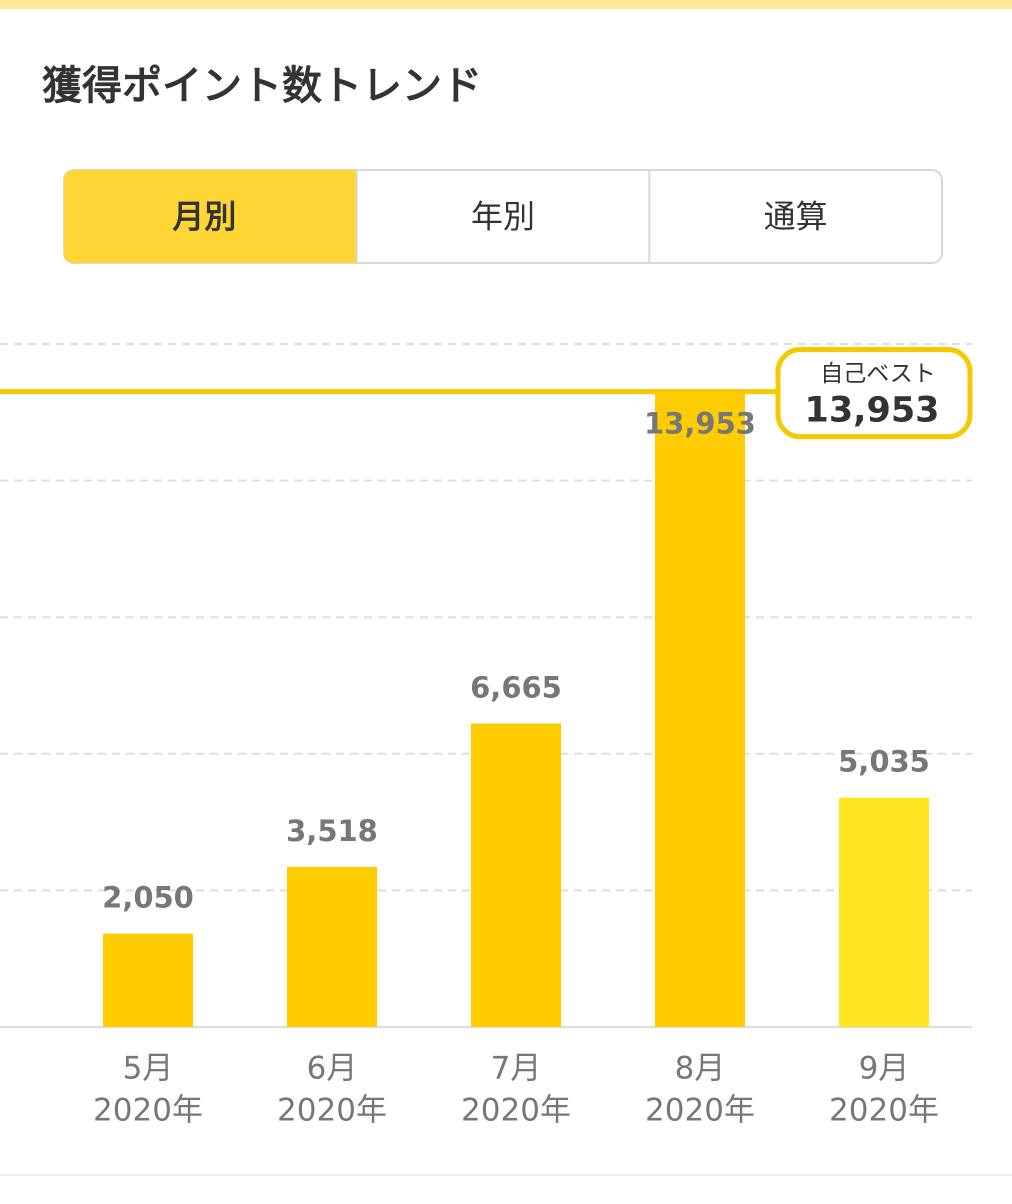 Image resolution: width=1012 pixels, height=1204 pixels. Describe the element at coordinates (332, 831) in the screenshot. I see `value-label: 3,518` at that location.